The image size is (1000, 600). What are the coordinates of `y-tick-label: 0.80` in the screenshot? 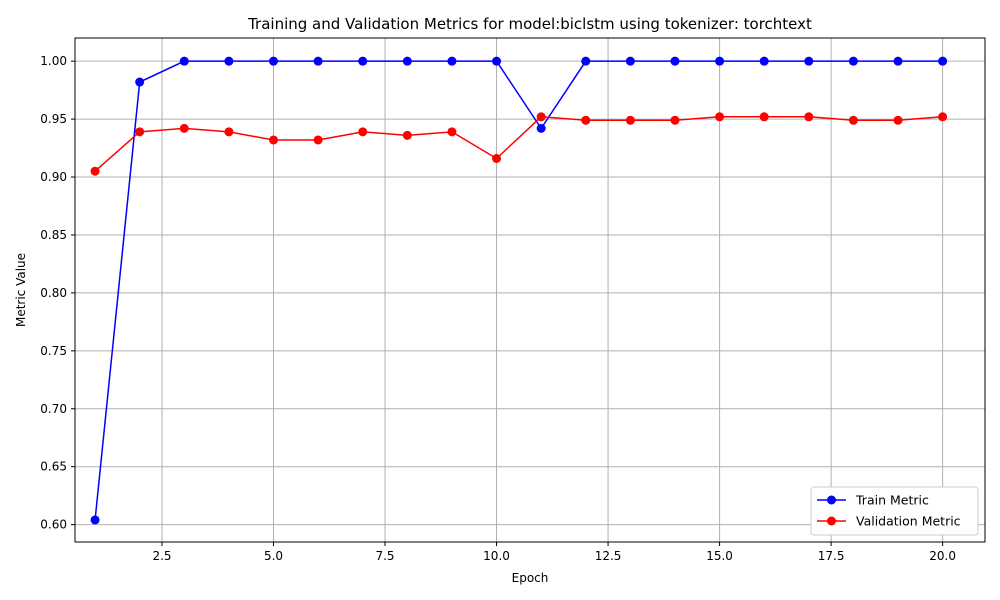 It's located at (53, 293).